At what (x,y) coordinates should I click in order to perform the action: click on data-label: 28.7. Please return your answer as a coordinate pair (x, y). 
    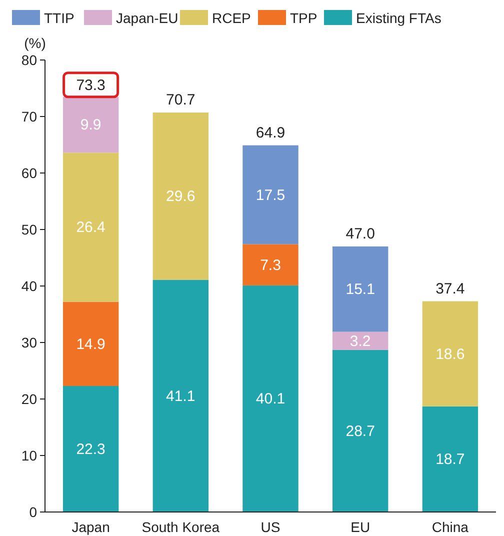
    Looking at the image, I should click on (360, 431).